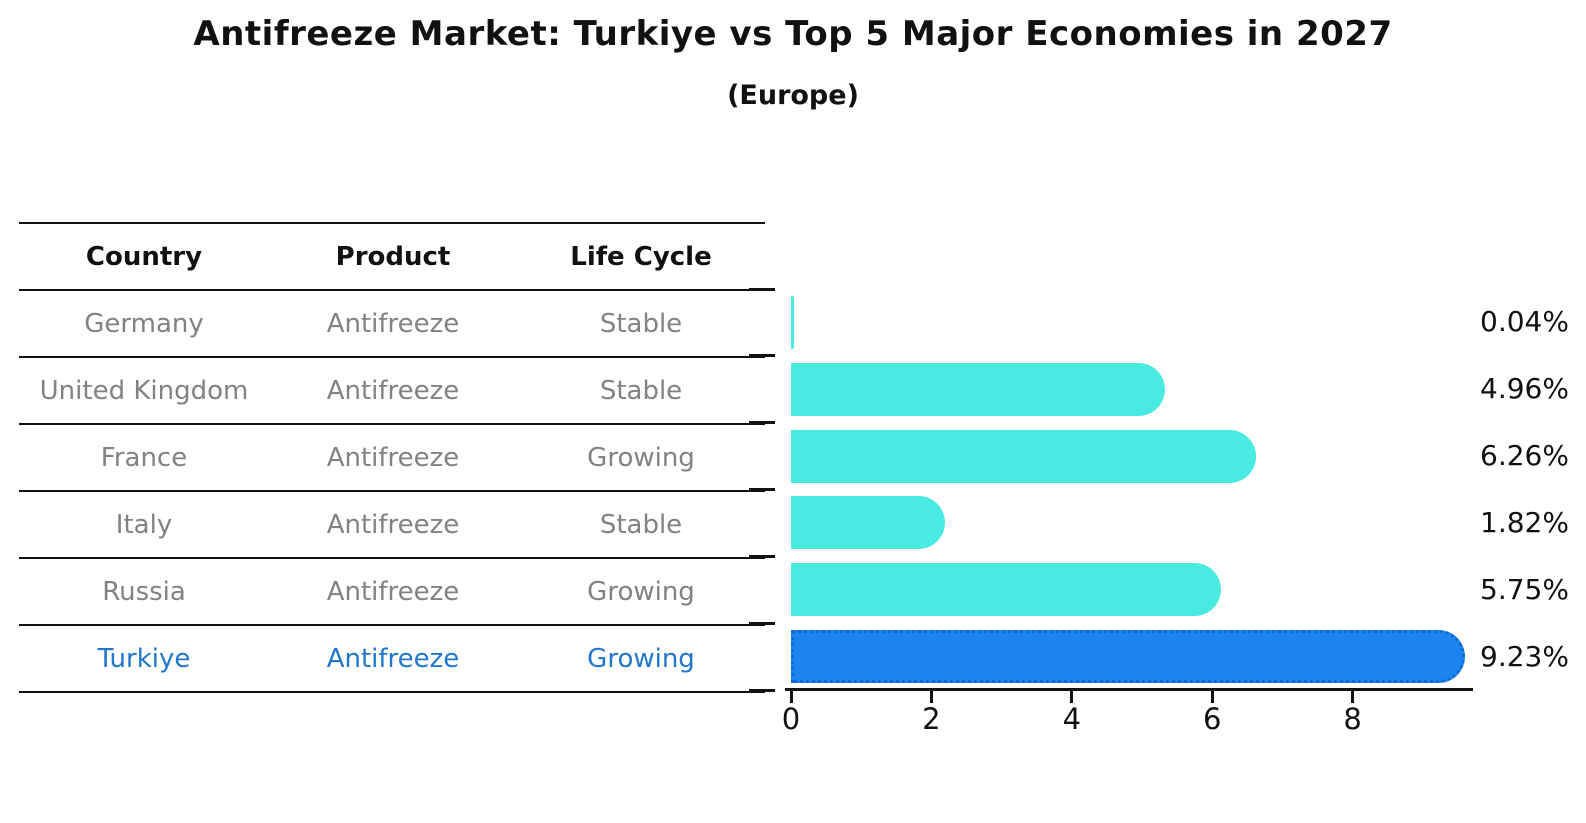 This screenshot has width=1586, height=823. I want to click on table-row: Russia Antifreeze Growing, so click(392, 592).